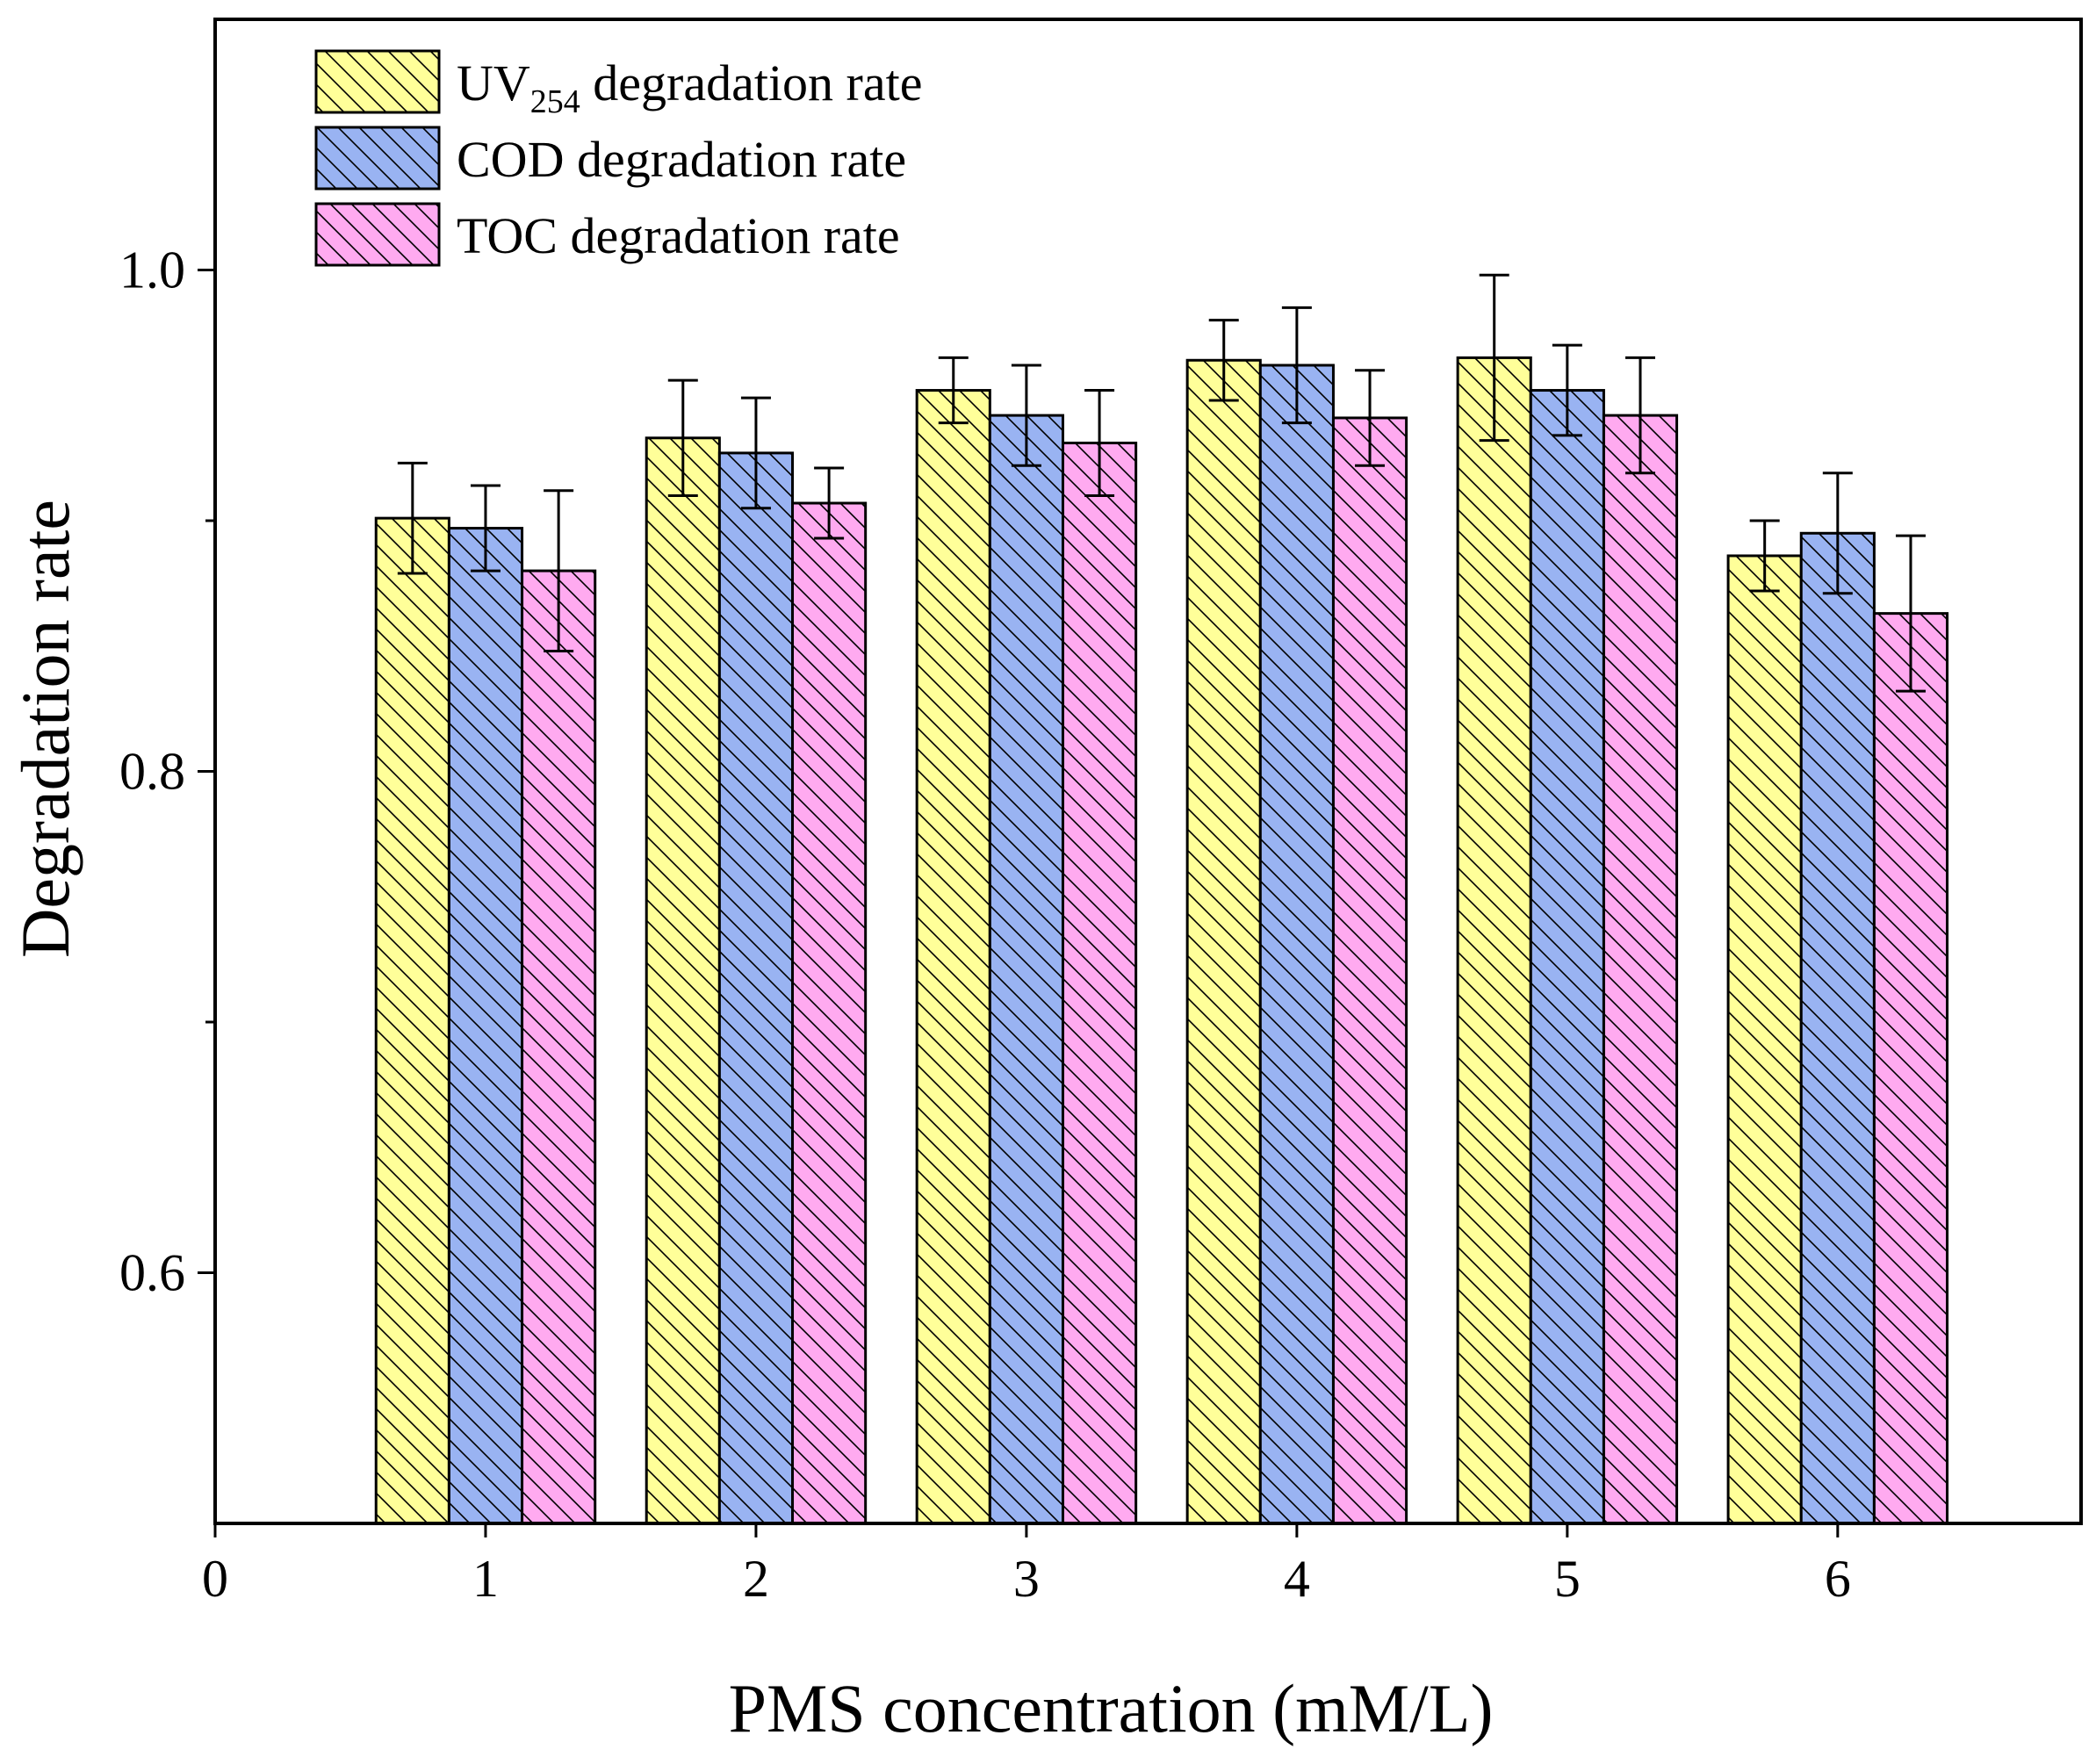 This screenshot has height=1764, width=2096. Describe the element at coordinates (1567, 1579) in the screenshot. I see `x-tick-label: 5` at that location.